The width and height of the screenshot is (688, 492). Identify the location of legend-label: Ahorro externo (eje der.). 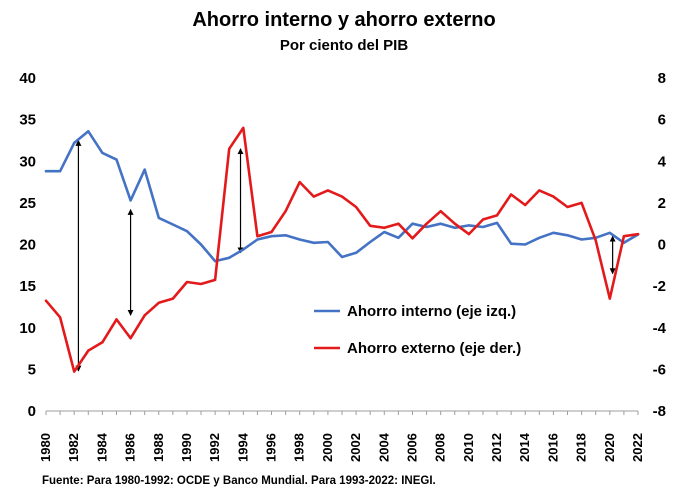
(434, 348).